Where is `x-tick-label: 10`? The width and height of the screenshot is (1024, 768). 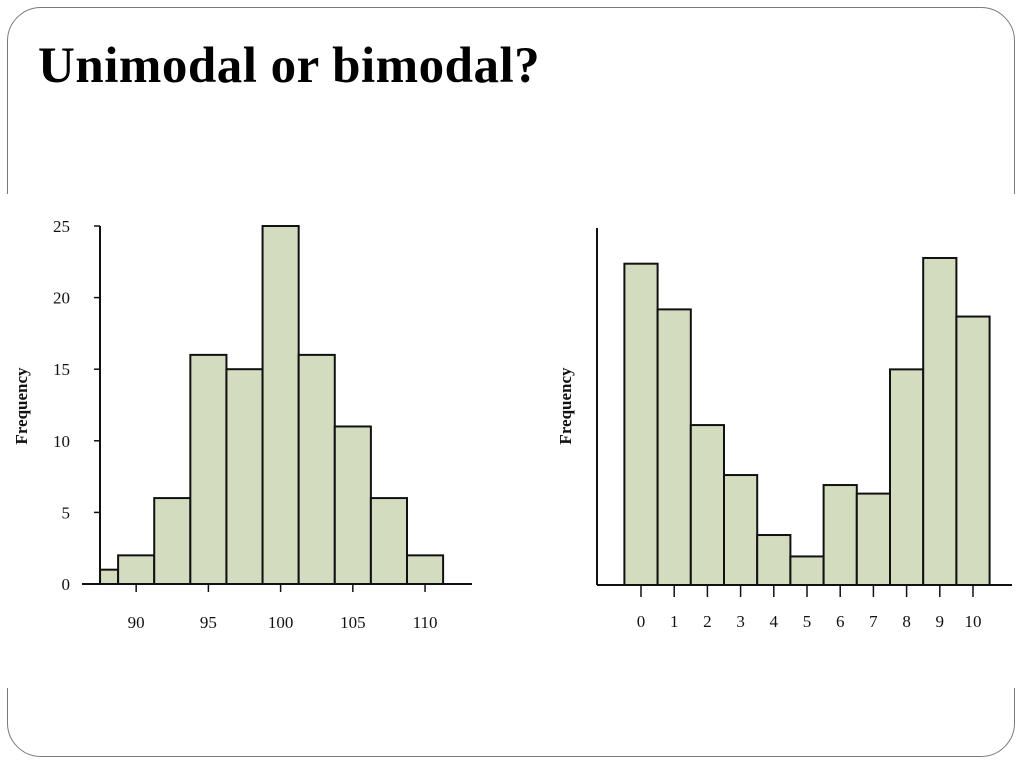
x-tick-label: 10 is located at coordinates (973, 621).